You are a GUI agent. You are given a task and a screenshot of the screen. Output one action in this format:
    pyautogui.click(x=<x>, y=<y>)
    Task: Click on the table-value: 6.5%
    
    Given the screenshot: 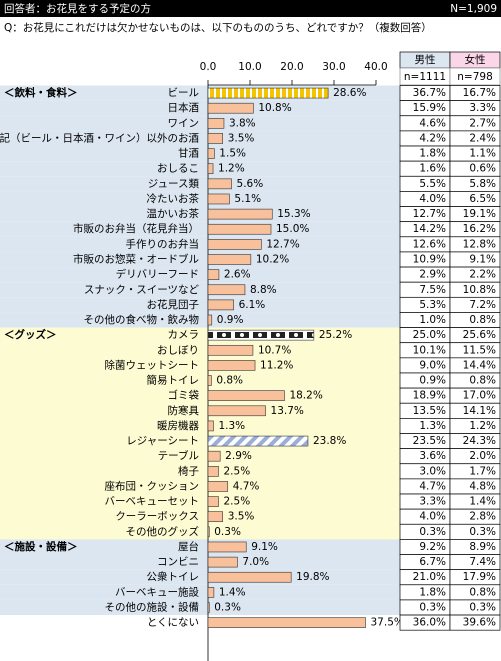 What is the action you would take?
    pyautogui.click(x=482, y=199)
    